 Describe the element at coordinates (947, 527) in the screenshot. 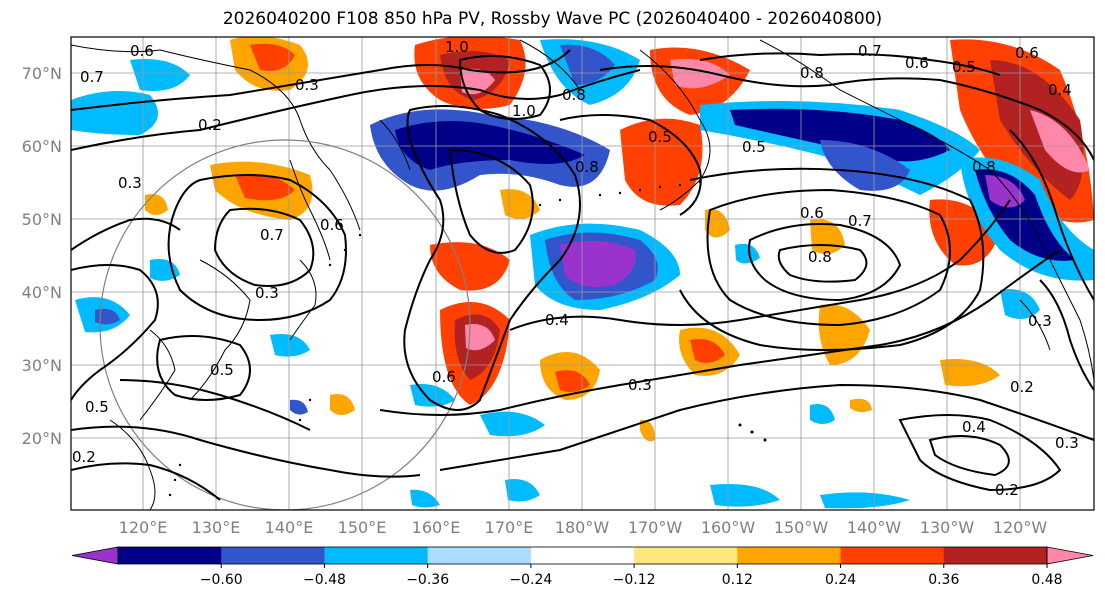

I see `lon-label: 130°W` at that location.